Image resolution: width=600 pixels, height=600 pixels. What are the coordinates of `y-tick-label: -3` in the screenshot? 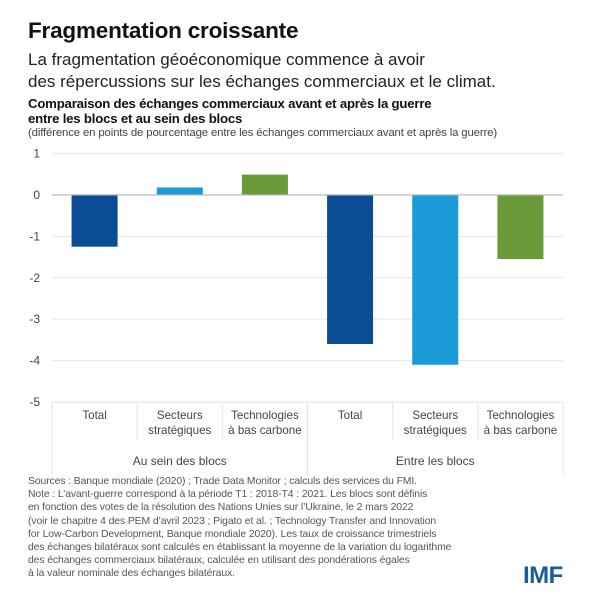 It's located at (34, 319).